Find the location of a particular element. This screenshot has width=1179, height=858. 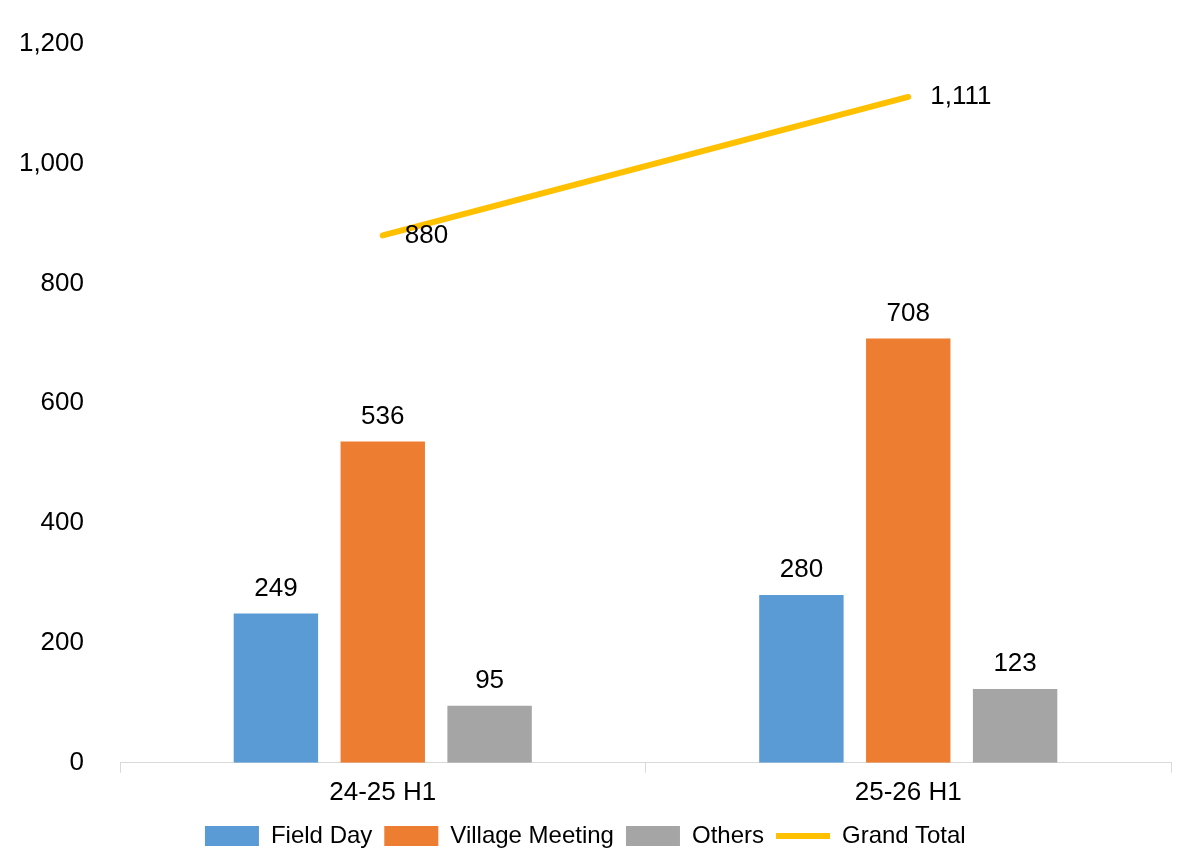

legend-label: Grand Total is located at coordinates (903, 834).